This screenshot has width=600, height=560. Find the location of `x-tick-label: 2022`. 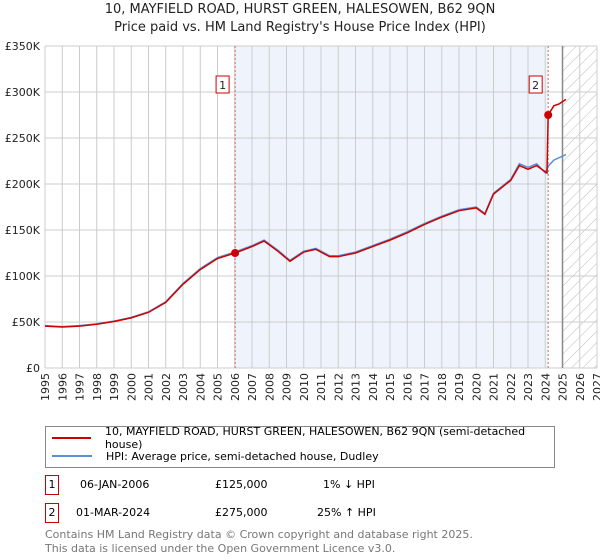

x-tick-label: 2022 is located at coordinates (511, 387).